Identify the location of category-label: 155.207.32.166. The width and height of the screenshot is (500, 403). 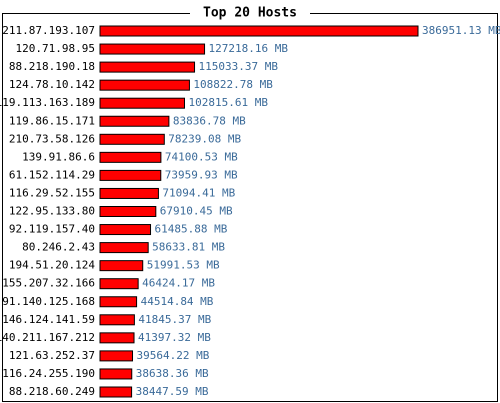
(48, 283).